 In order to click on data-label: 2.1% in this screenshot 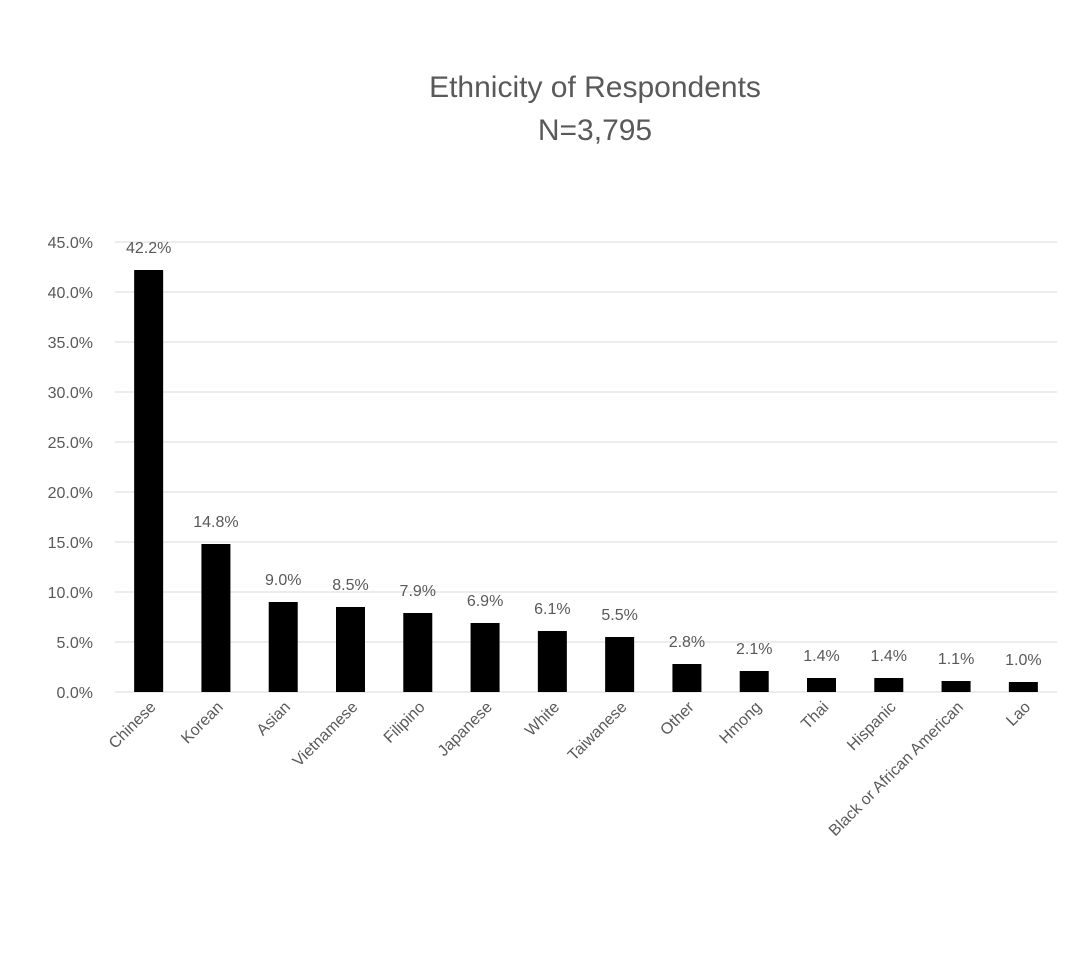, I will do `click(754, 649)`.